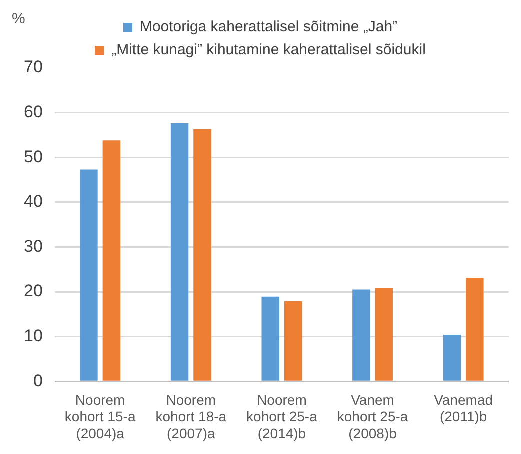 The width and height of the screenshot is (521, 454). What do you see at coordinates (269, 27) in the screenshot?
I see `legend-label: Mootoriga kaherattalisel sõitmine „Jah”` at bounding box center [269, 27].